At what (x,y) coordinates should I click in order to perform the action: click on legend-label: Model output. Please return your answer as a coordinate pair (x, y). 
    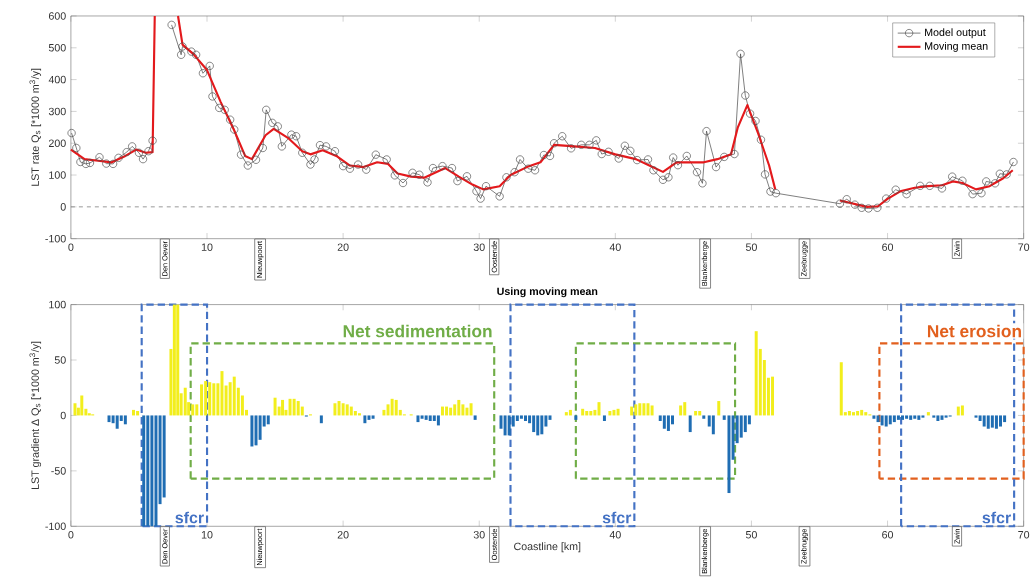
    Looking at the image, I should click on (955, 33).